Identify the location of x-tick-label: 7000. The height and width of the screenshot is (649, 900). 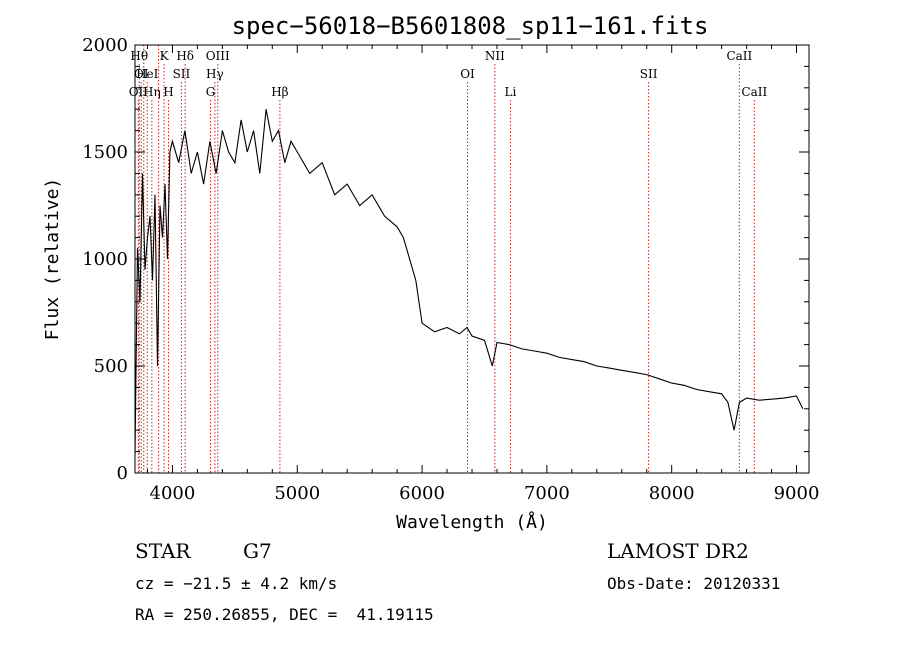
(547, 493).